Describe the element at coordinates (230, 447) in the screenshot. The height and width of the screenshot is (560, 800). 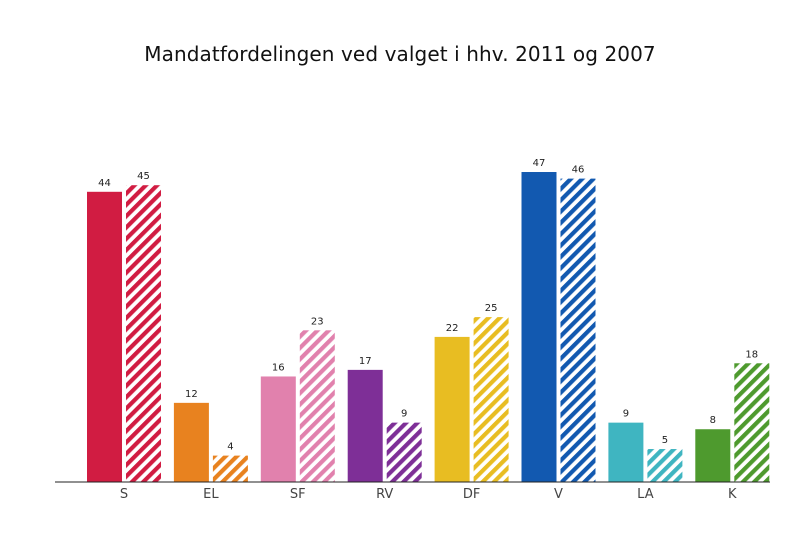
I see `value-label-el-hatched: 4` at that location.